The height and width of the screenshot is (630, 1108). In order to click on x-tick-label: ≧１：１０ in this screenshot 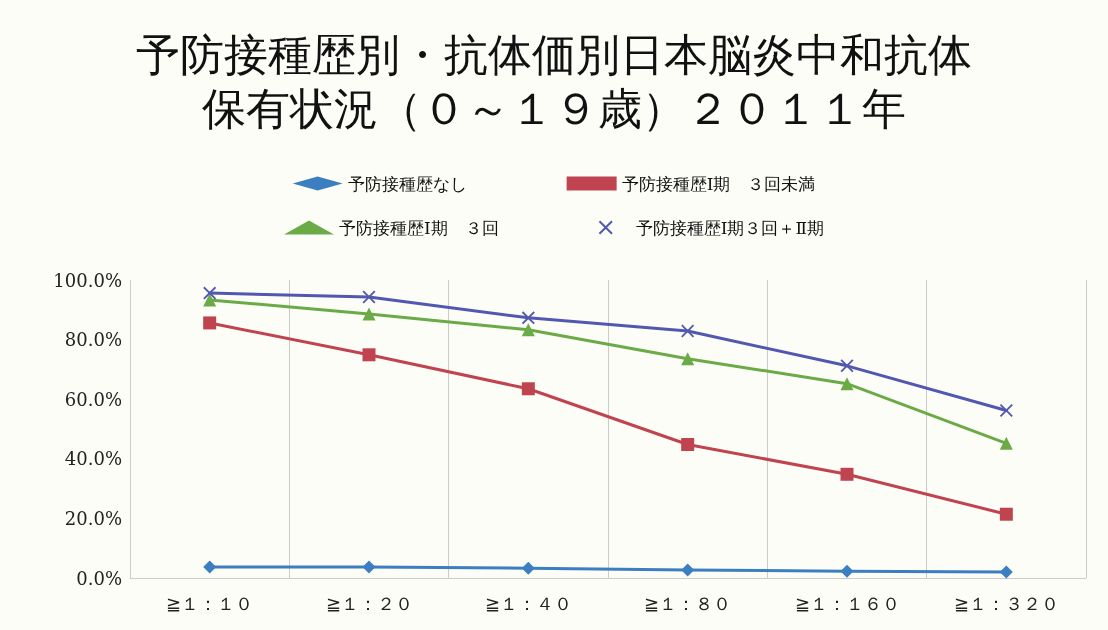, I will do `click(210, 603)`.